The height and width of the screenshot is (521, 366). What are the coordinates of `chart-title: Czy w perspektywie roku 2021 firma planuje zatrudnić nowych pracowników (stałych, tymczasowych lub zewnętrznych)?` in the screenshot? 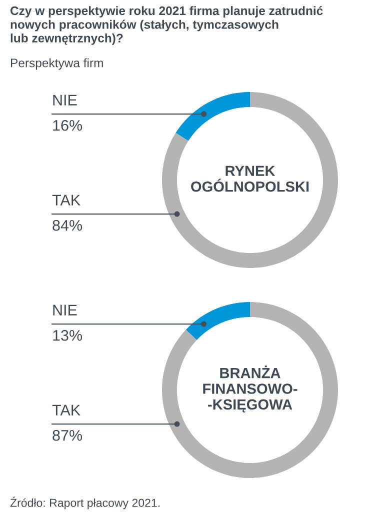 It's located at (166, 25).